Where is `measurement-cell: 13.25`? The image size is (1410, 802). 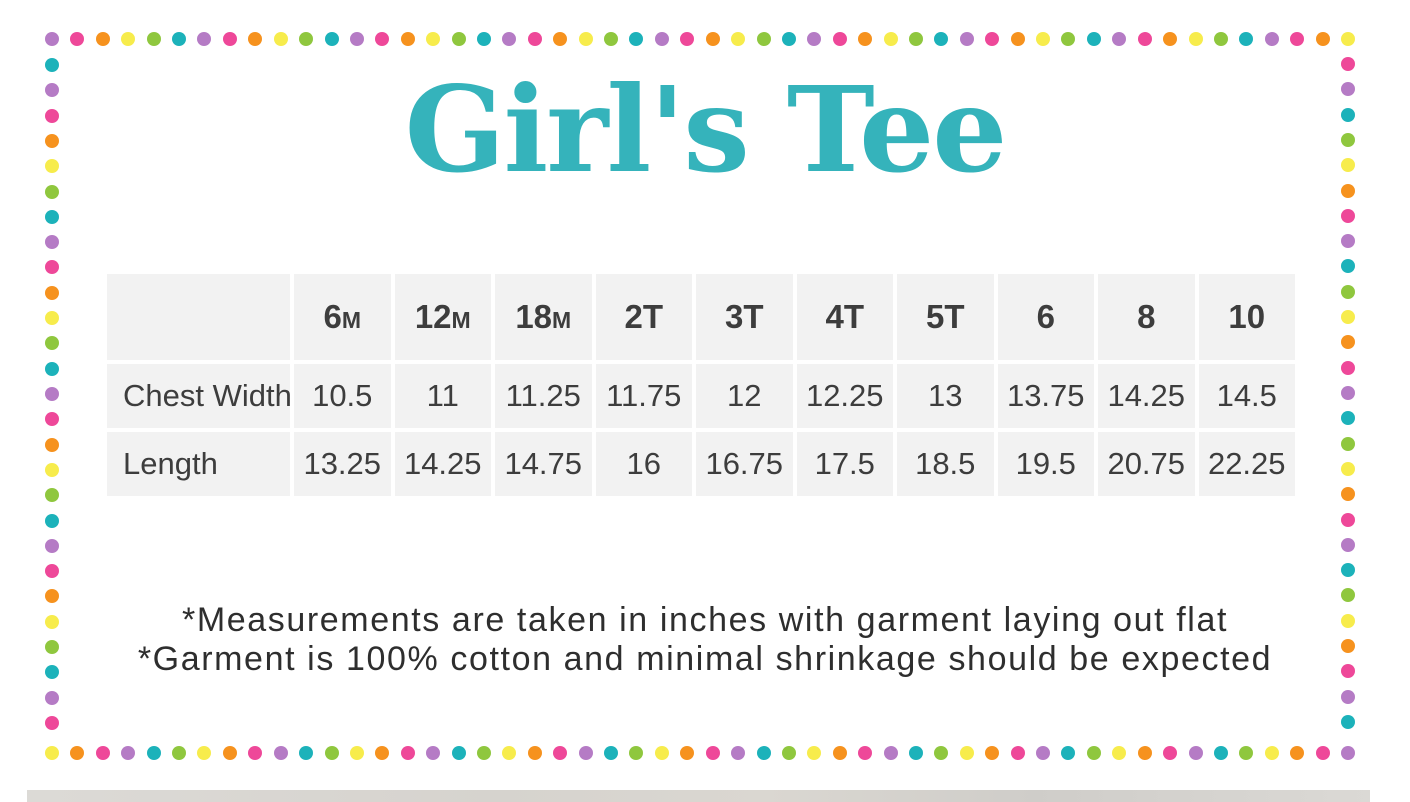
measurement-cell: 13.25 is located at coordinates (342, 464).